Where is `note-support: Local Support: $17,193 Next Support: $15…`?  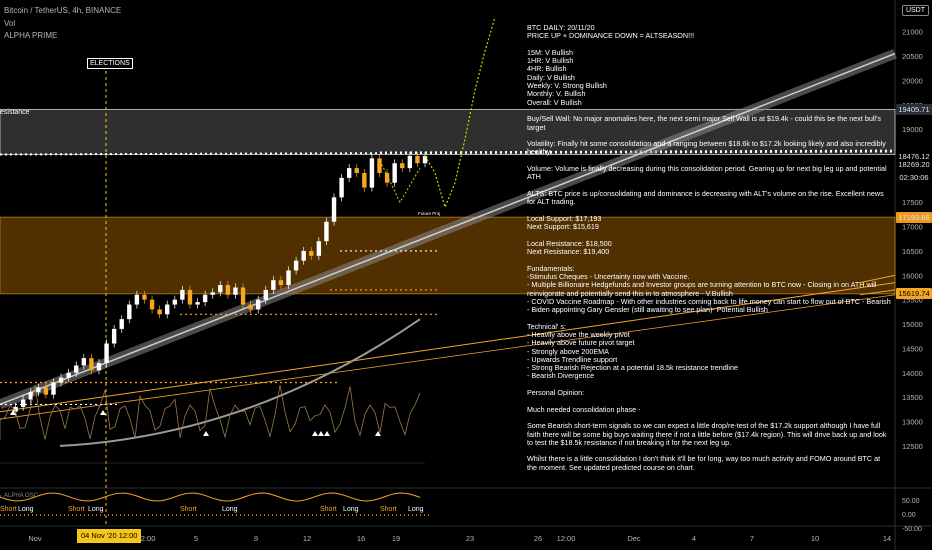 note-support: Local Support: $17,193 Next Support: $15… is located at coordinates (564, 222).